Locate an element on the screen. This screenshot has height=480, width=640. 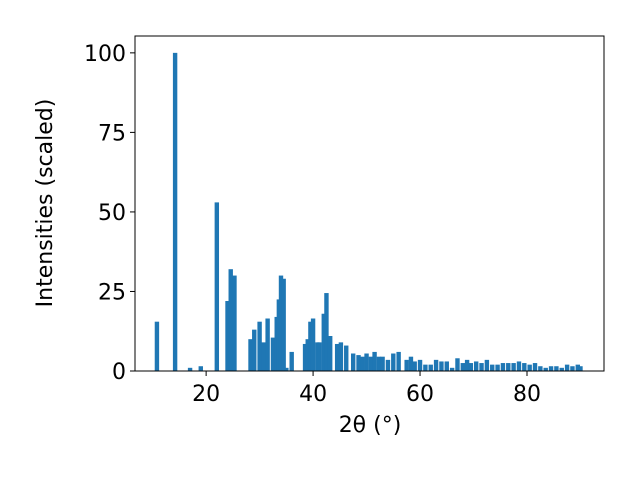
x-tick-label: 40 is located at coordinates (313, 394).